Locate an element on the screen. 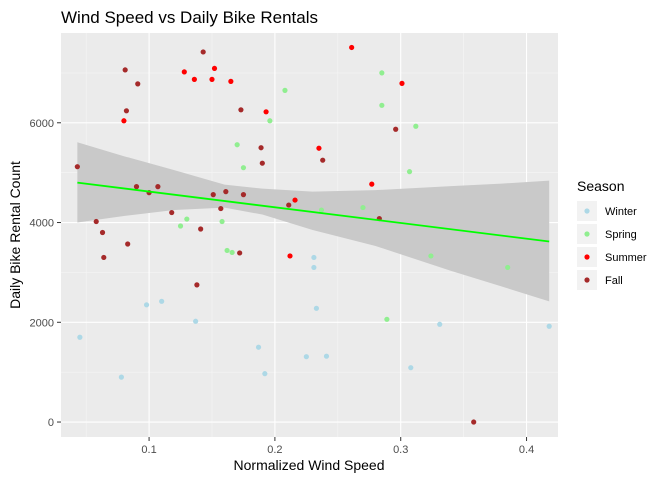 This screenshot has width=672, height=480. x-tick-label: 0.4 is located at coordinates (526, 450).